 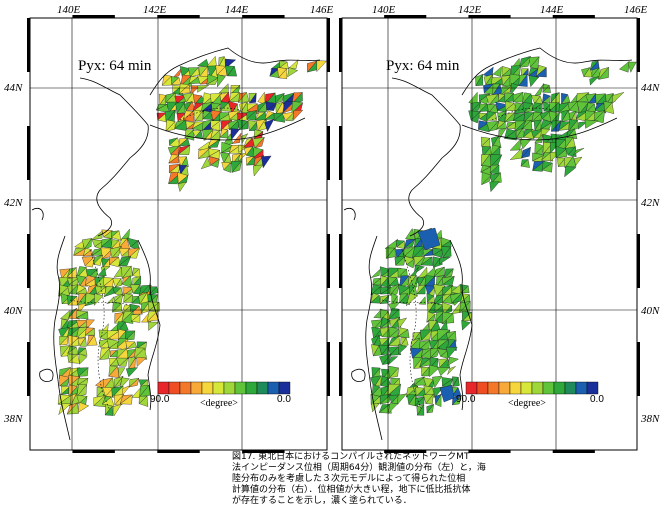 I want to click on scale-max-label-left: 0.0, so click(x=284, y=399).